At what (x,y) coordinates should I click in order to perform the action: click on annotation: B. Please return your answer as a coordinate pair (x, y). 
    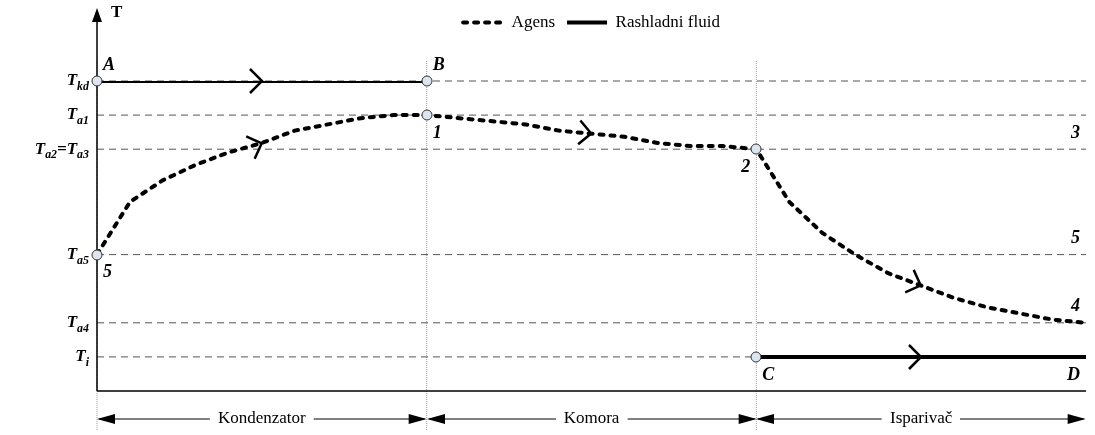
    Looking at the image, I should click on (438, 63).